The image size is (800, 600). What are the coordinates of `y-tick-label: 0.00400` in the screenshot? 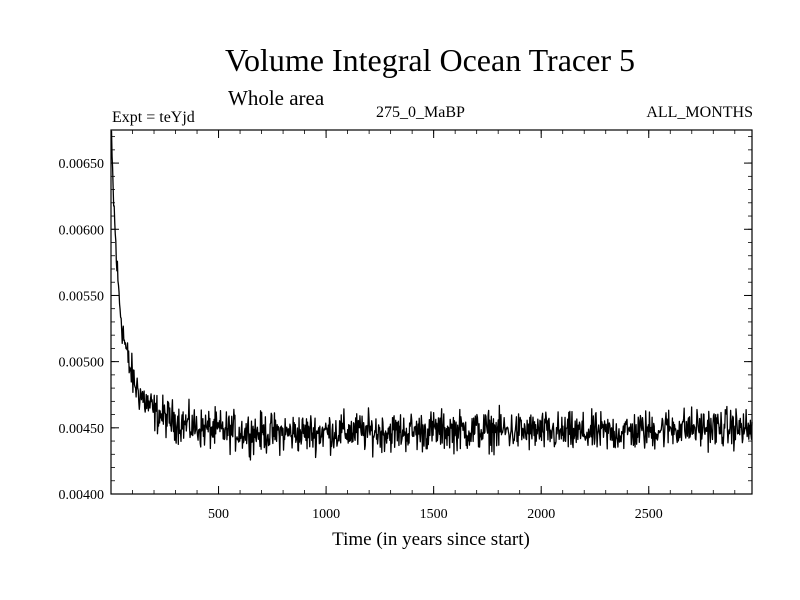 It's located at (82, 495).